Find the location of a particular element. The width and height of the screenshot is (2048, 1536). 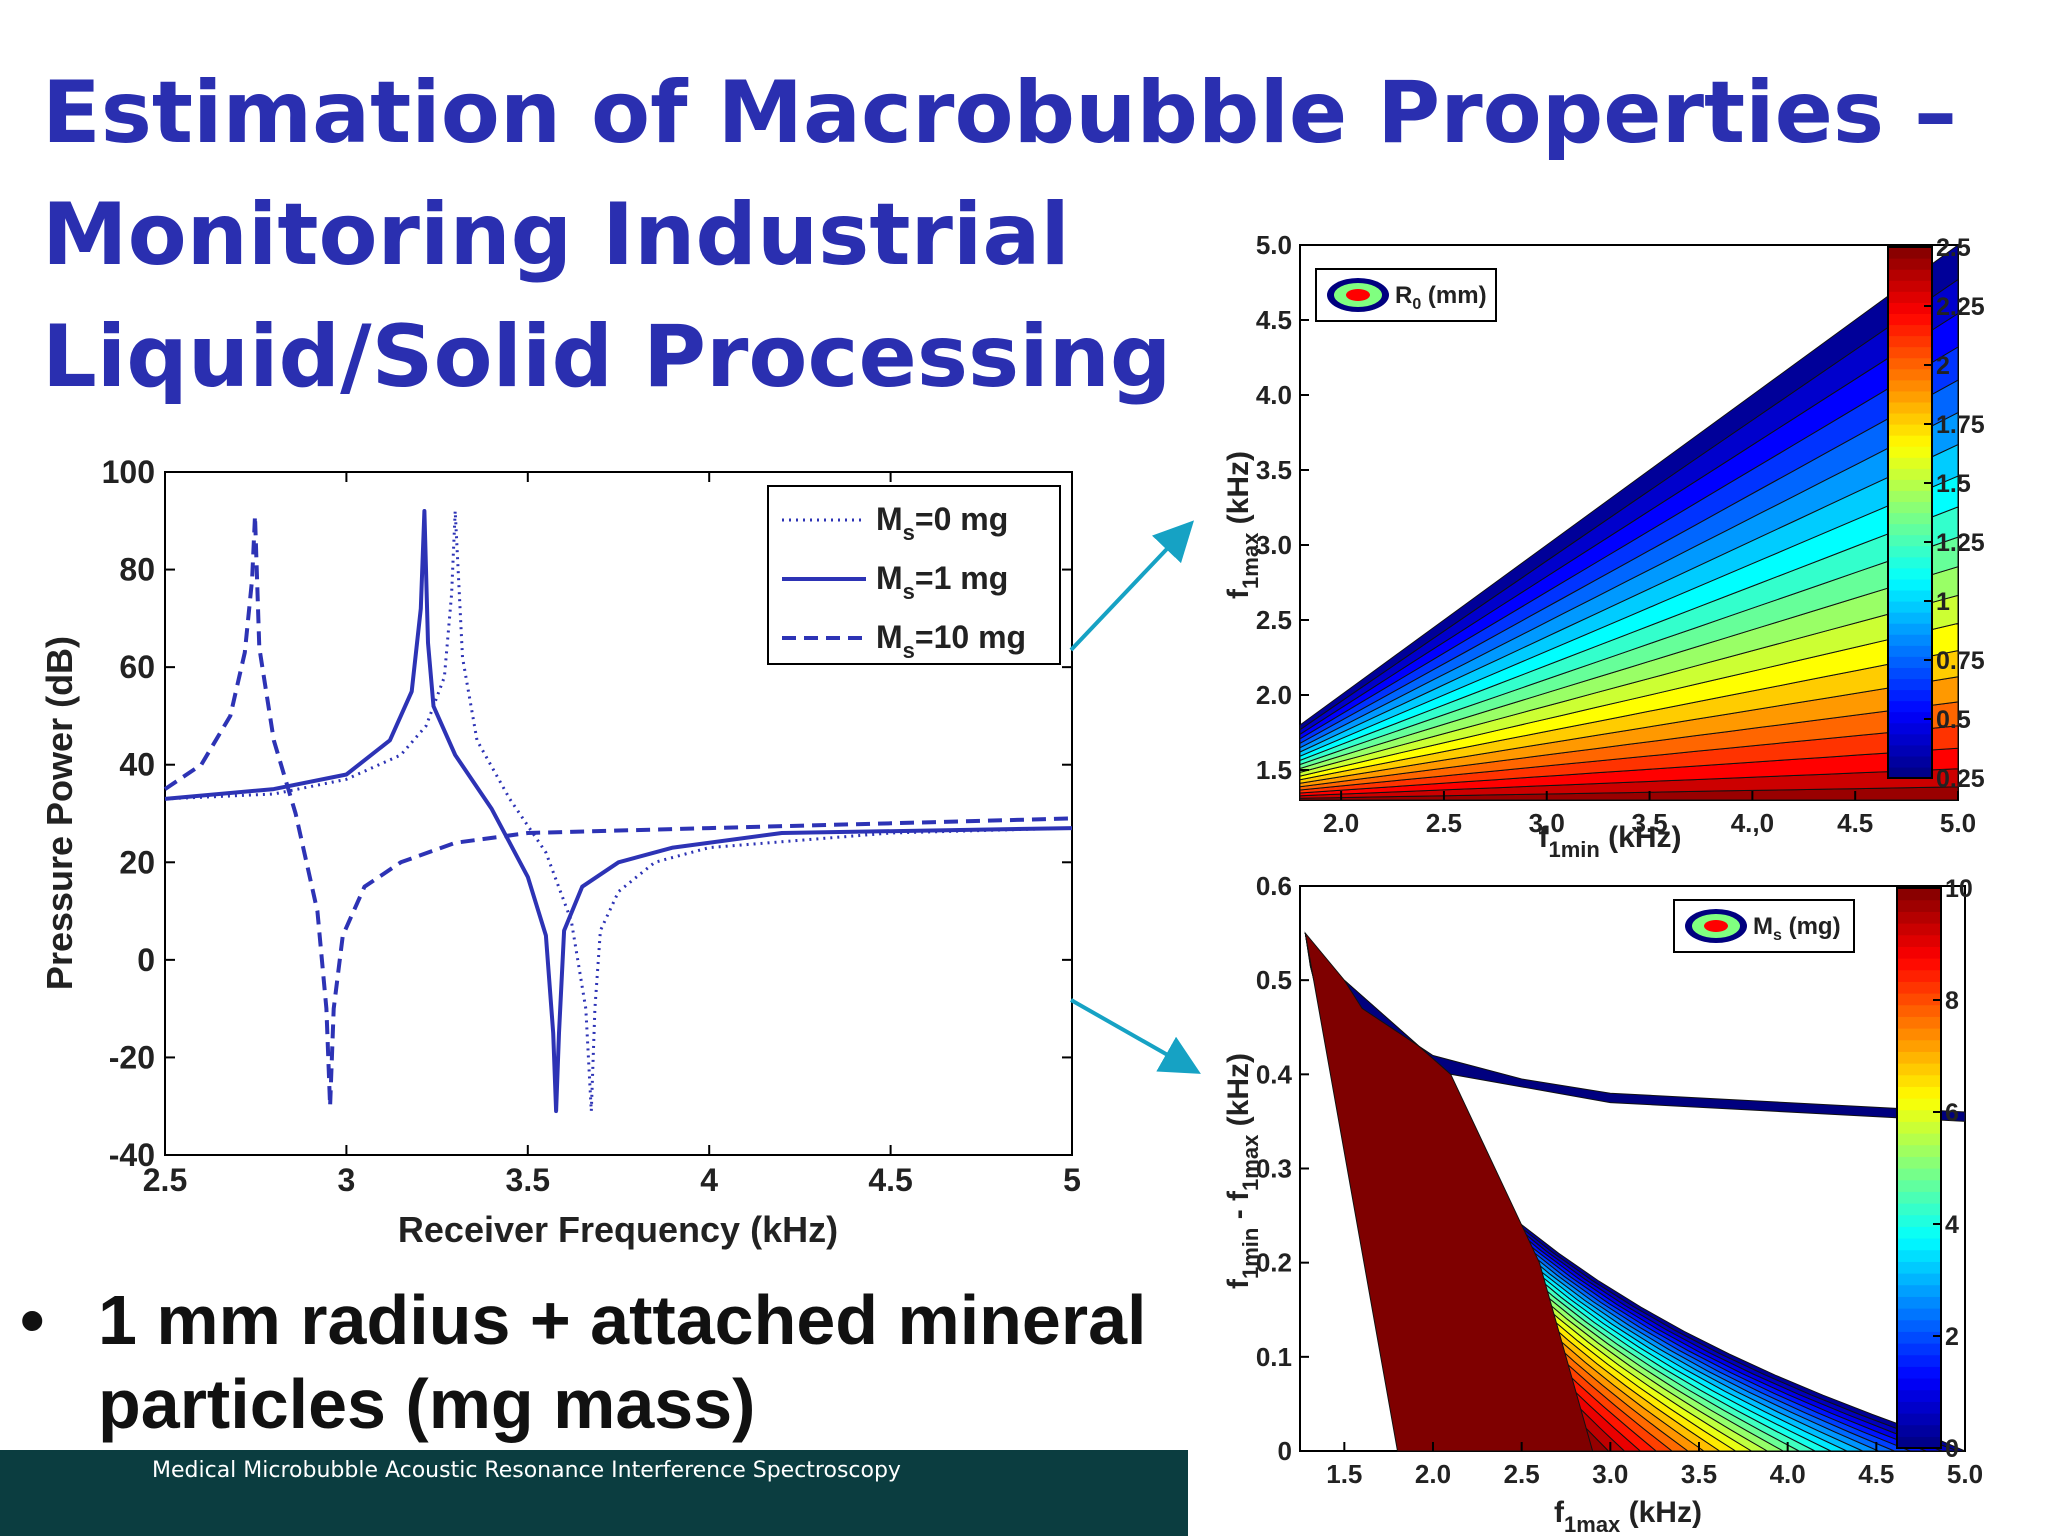

colorbar: 0.25 0.5 0.75 1 1.25 1.5 1.75 2 2.25 2.5 is located at coordinates (1936, 513).